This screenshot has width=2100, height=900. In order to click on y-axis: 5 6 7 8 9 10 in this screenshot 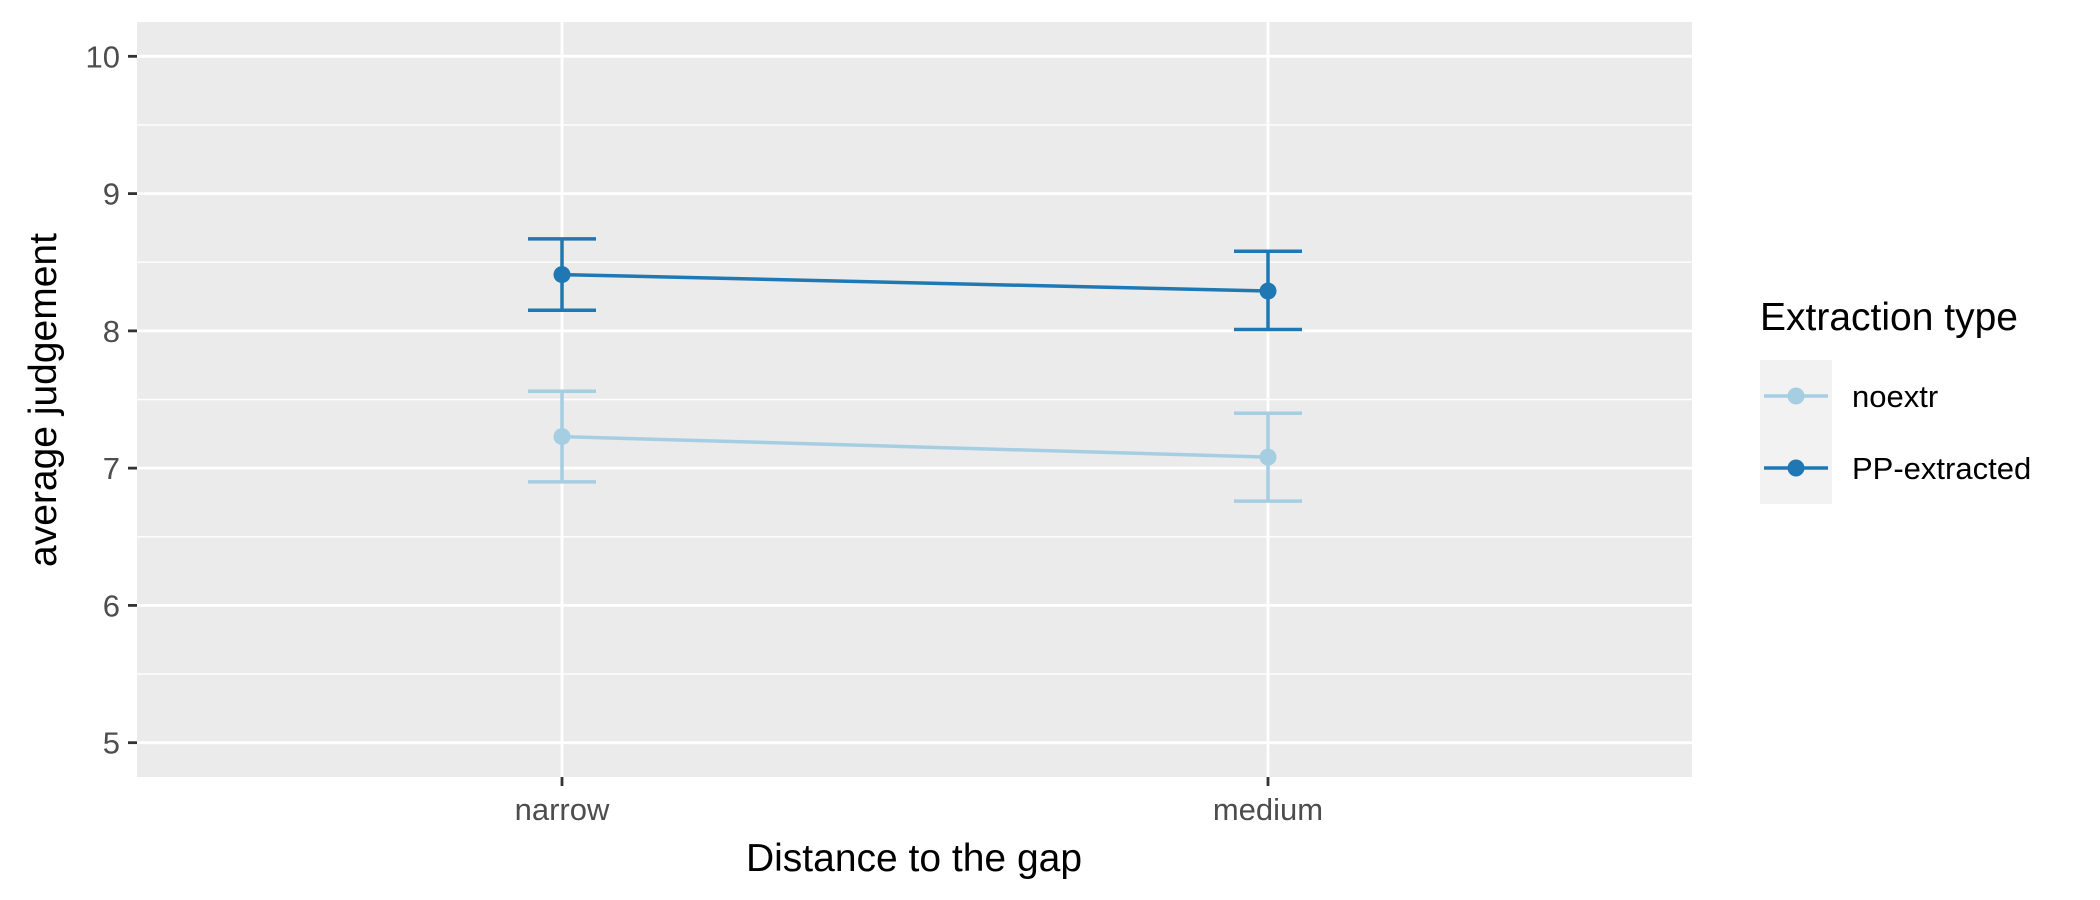, I will do `click(111, 400)`.